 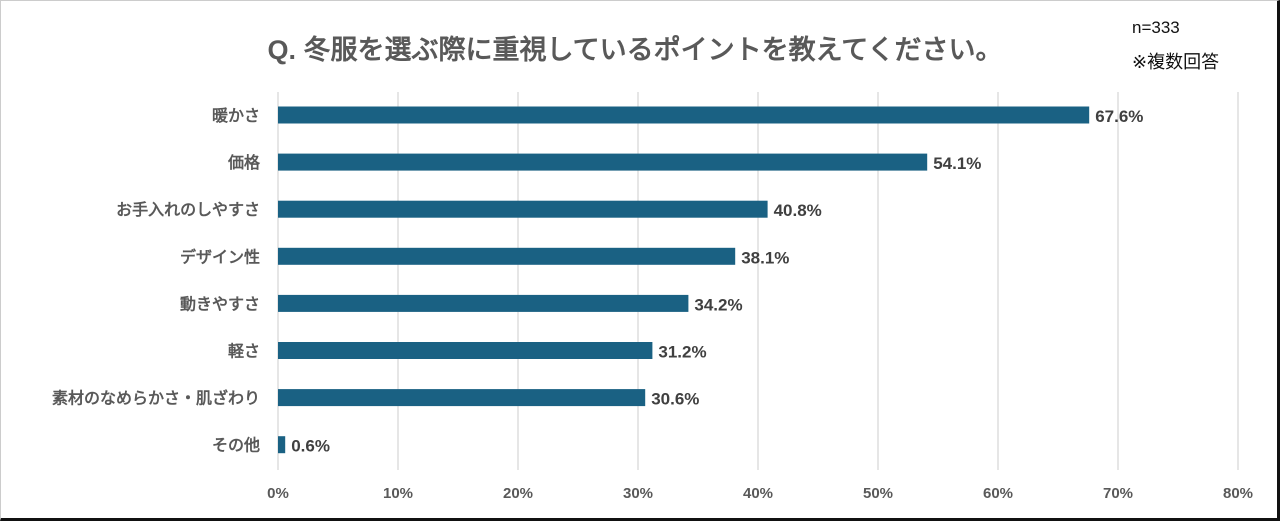 What do you see at coordinates (1119, 116) in the screenshot?
I see `data-label: 67.6%` at bounding box center [1119, 116].